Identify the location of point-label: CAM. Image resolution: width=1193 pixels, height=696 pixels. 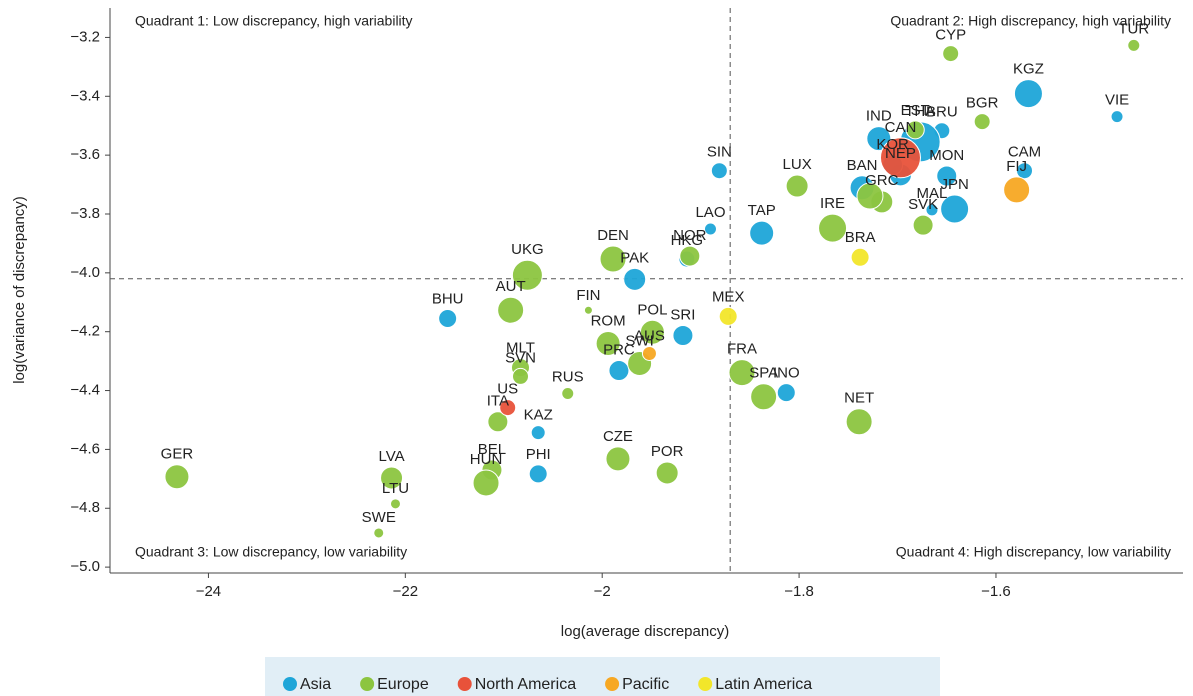
(1024, 152).